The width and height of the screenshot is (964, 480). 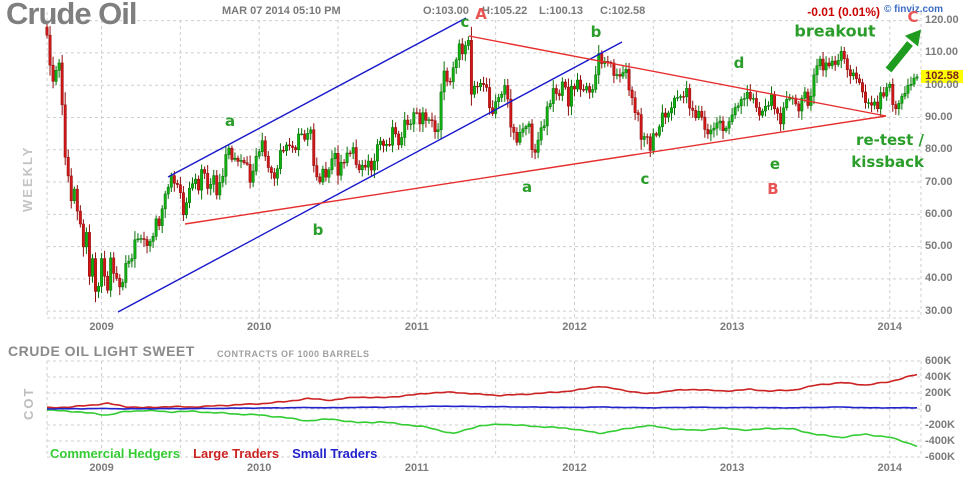 What do you see at coordinates (939, 181) in the screenshot?
I see `price-axis-label: 70.00` at bounding box center [939, 181].